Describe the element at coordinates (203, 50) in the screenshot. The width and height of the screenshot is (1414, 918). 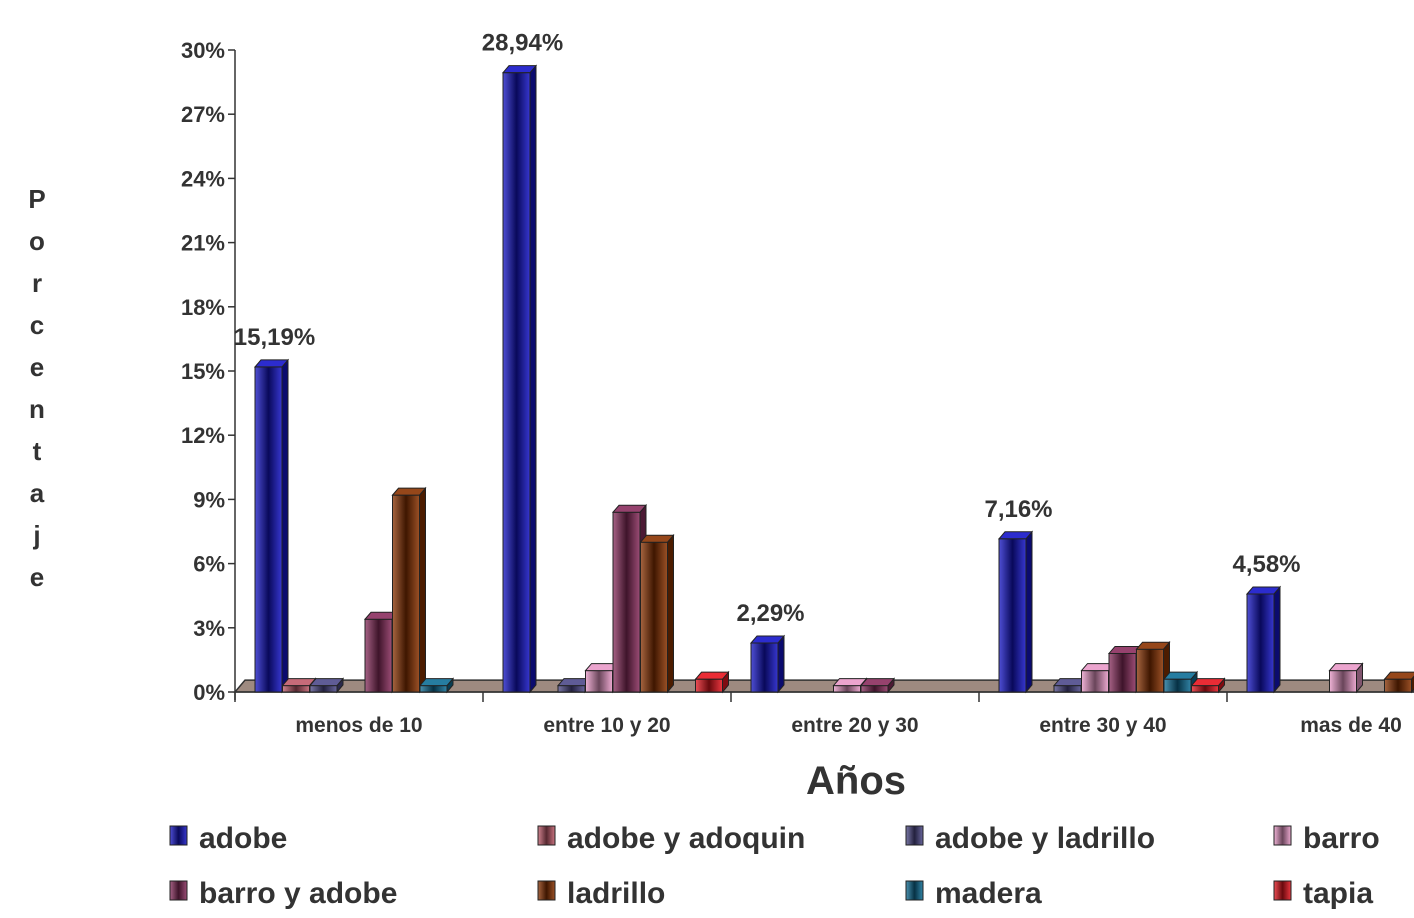
I see `y-tick-label: 30%` at that location.